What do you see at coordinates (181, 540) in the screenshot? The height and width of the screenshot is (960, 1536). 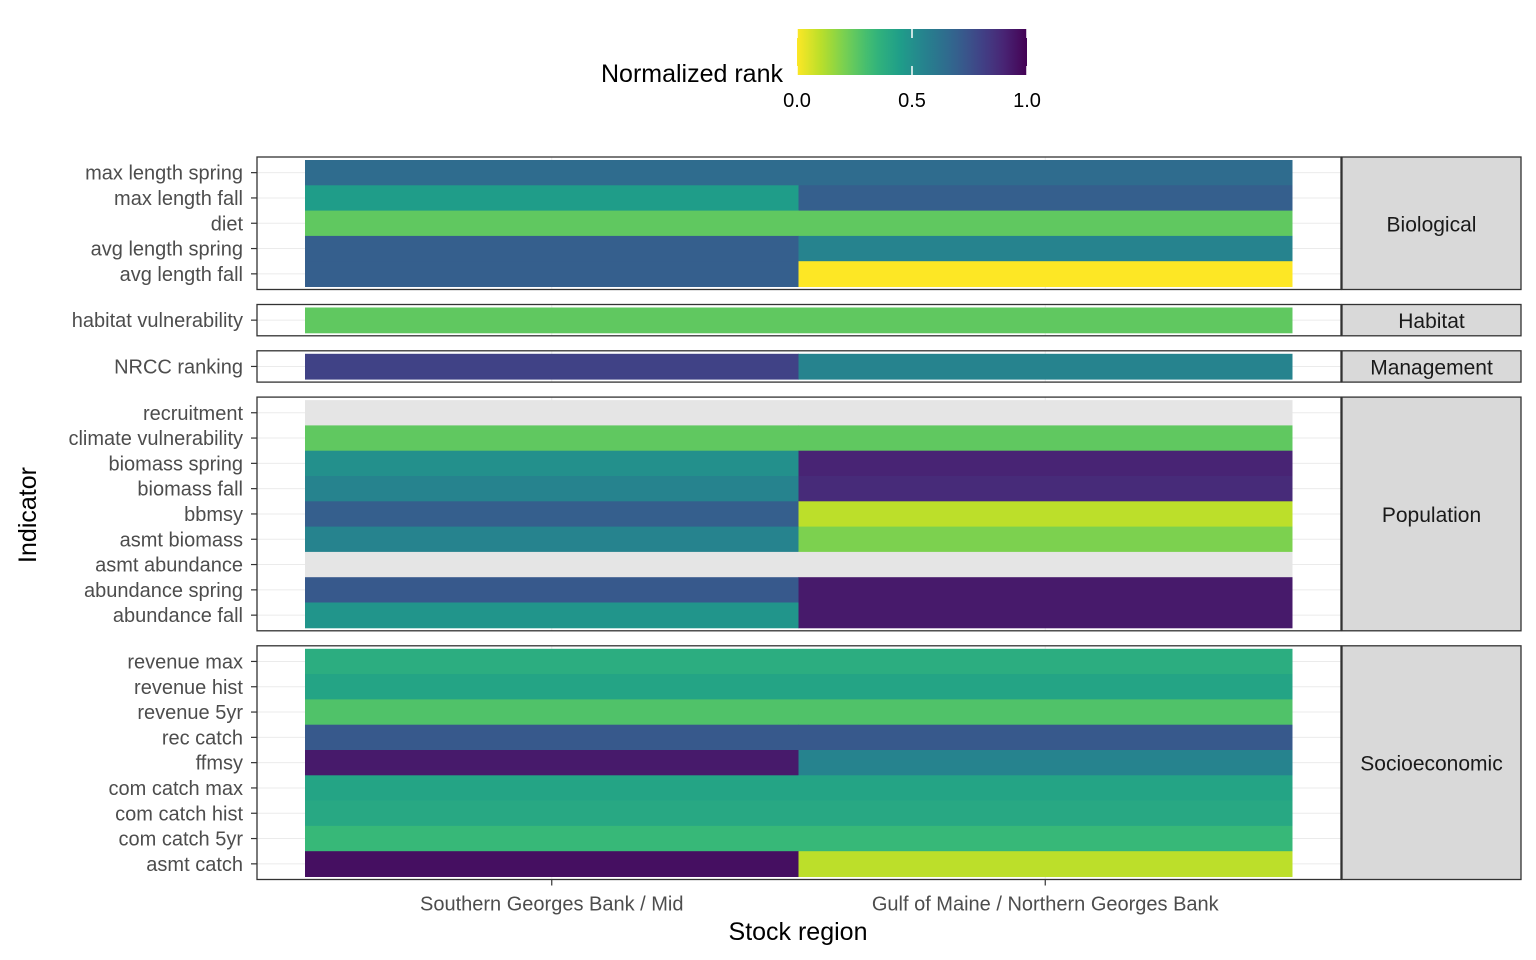 I see `y-tick-label: asmt biomass` at bounding box center [181, 540].